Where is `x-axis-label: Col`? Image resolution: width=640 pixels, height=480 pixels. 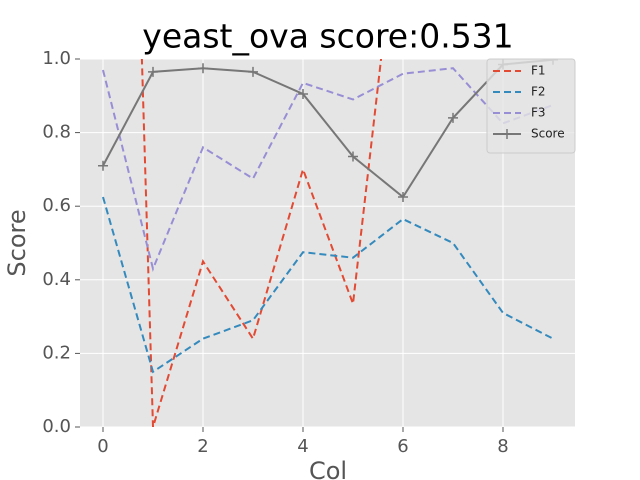 x-axis-label: Col is located at coordinates (328, 468).